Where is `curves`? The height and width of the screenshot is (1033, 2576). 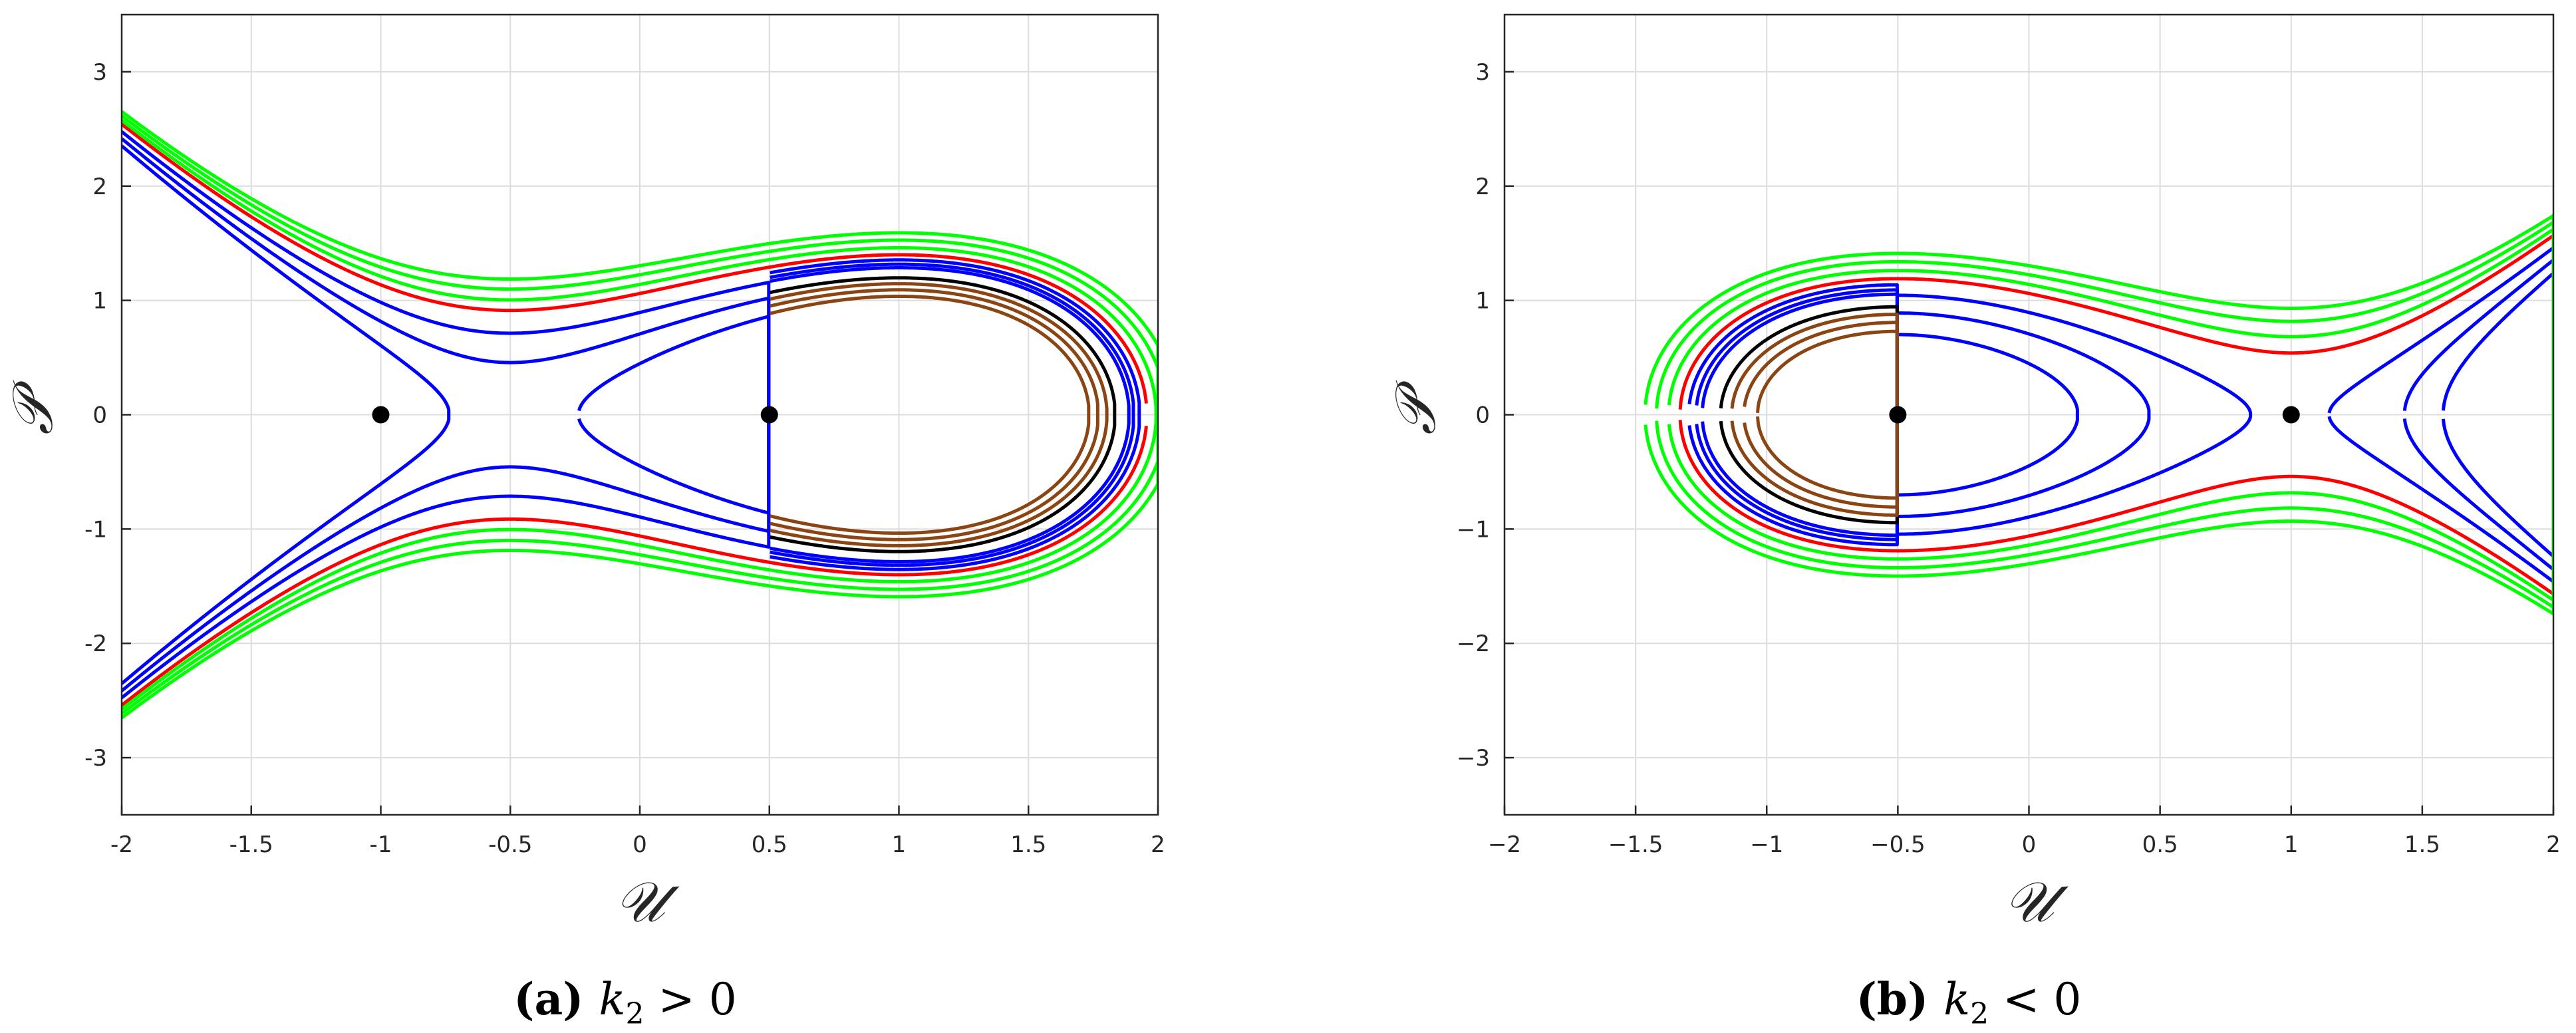 curves is located at coordinates (2098, 415).